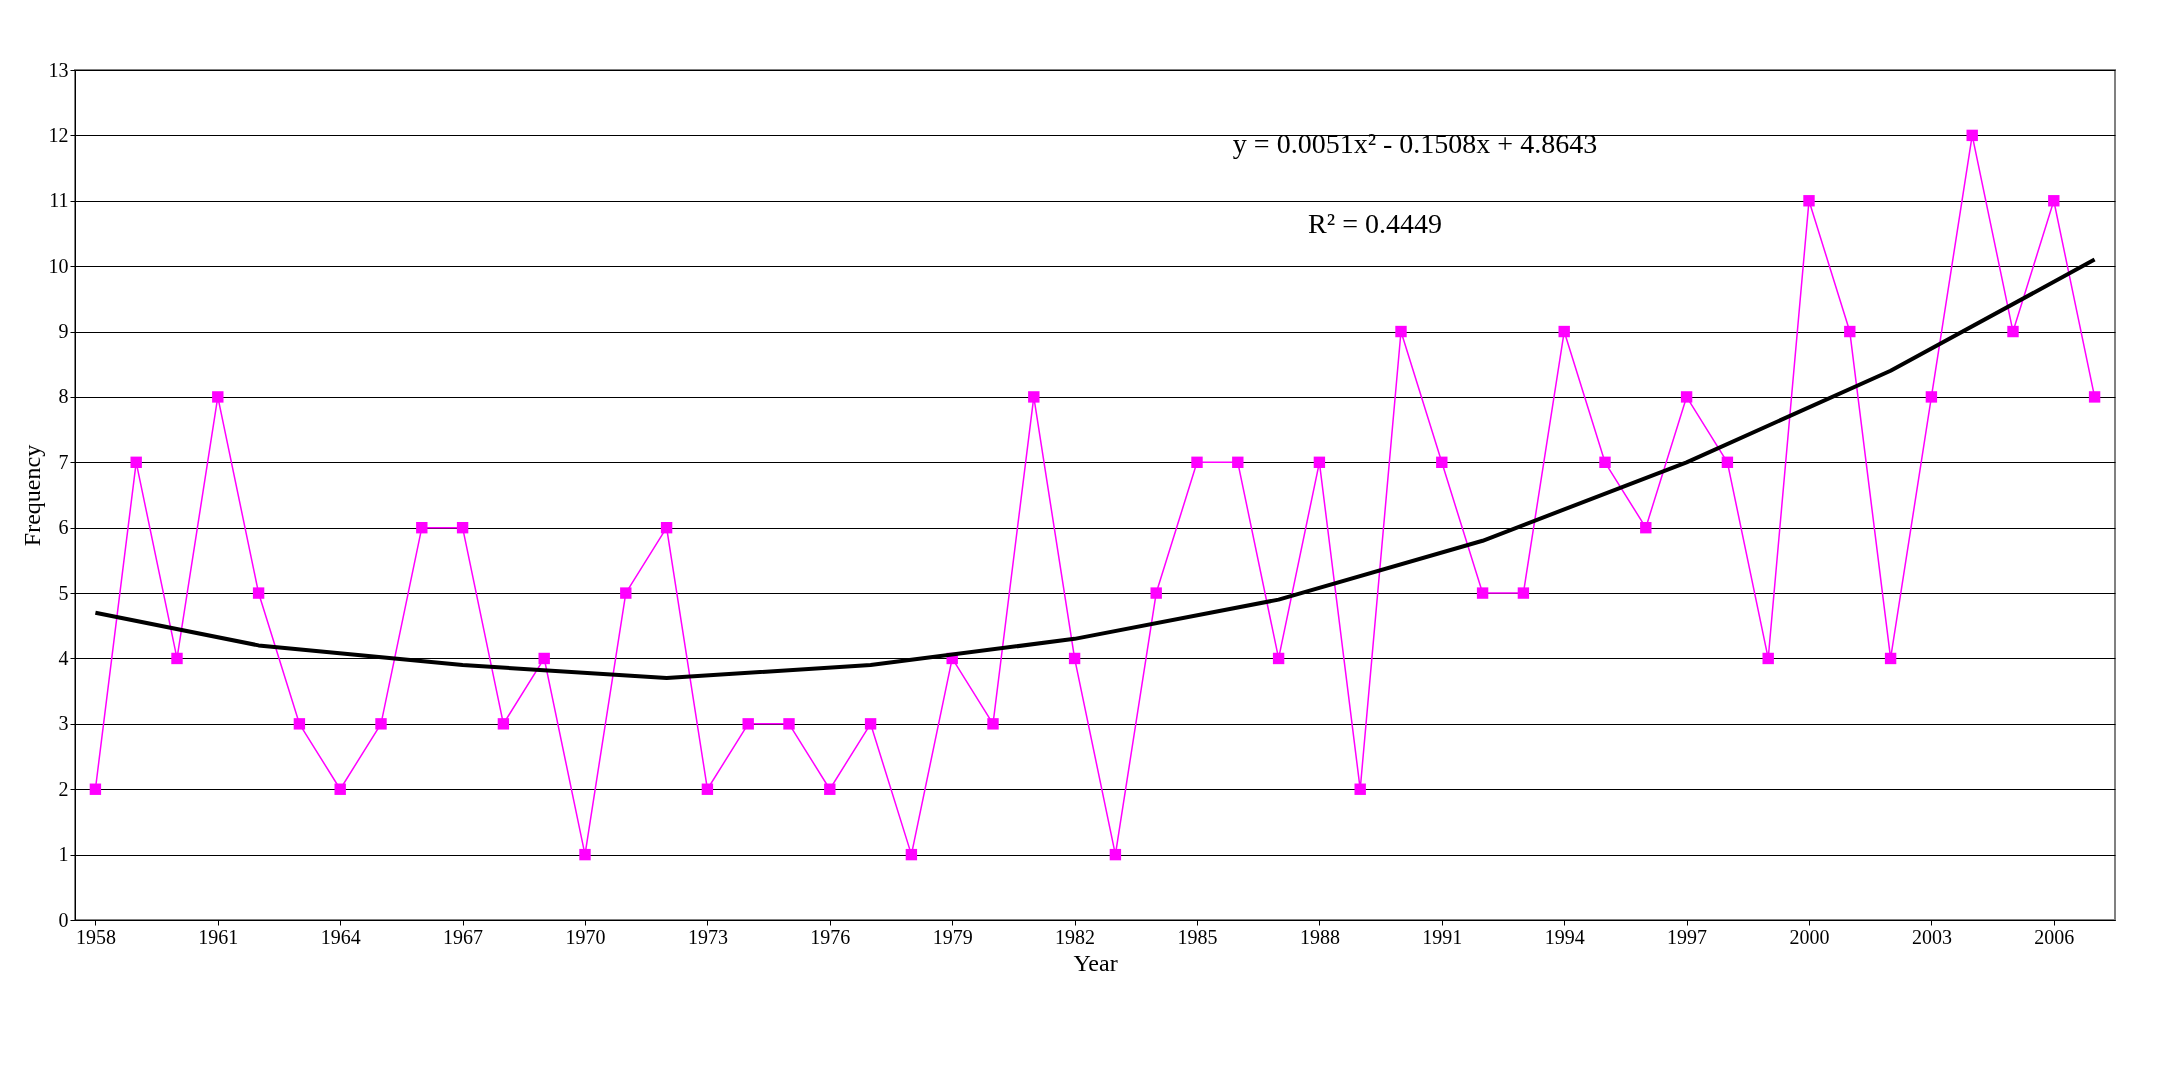 The image size is (2179, 1089). Describe the element at coordinates (585, 936) in the screenshot. I see `x-tick-label: 1970` at that location.